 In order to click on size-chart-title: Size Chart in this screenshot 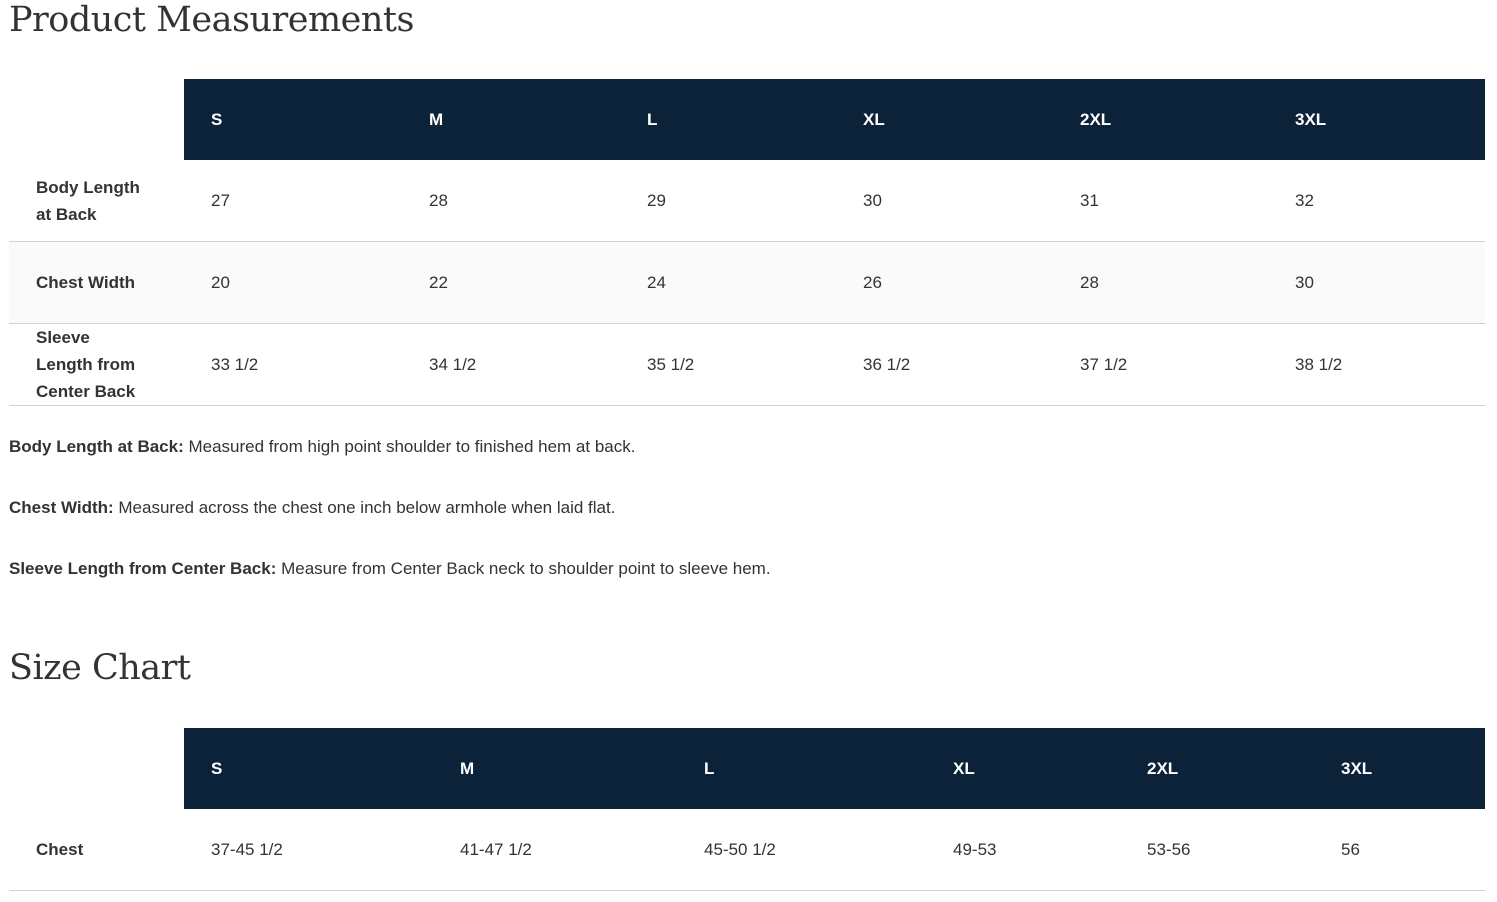, I will do `click(100, 668)`.